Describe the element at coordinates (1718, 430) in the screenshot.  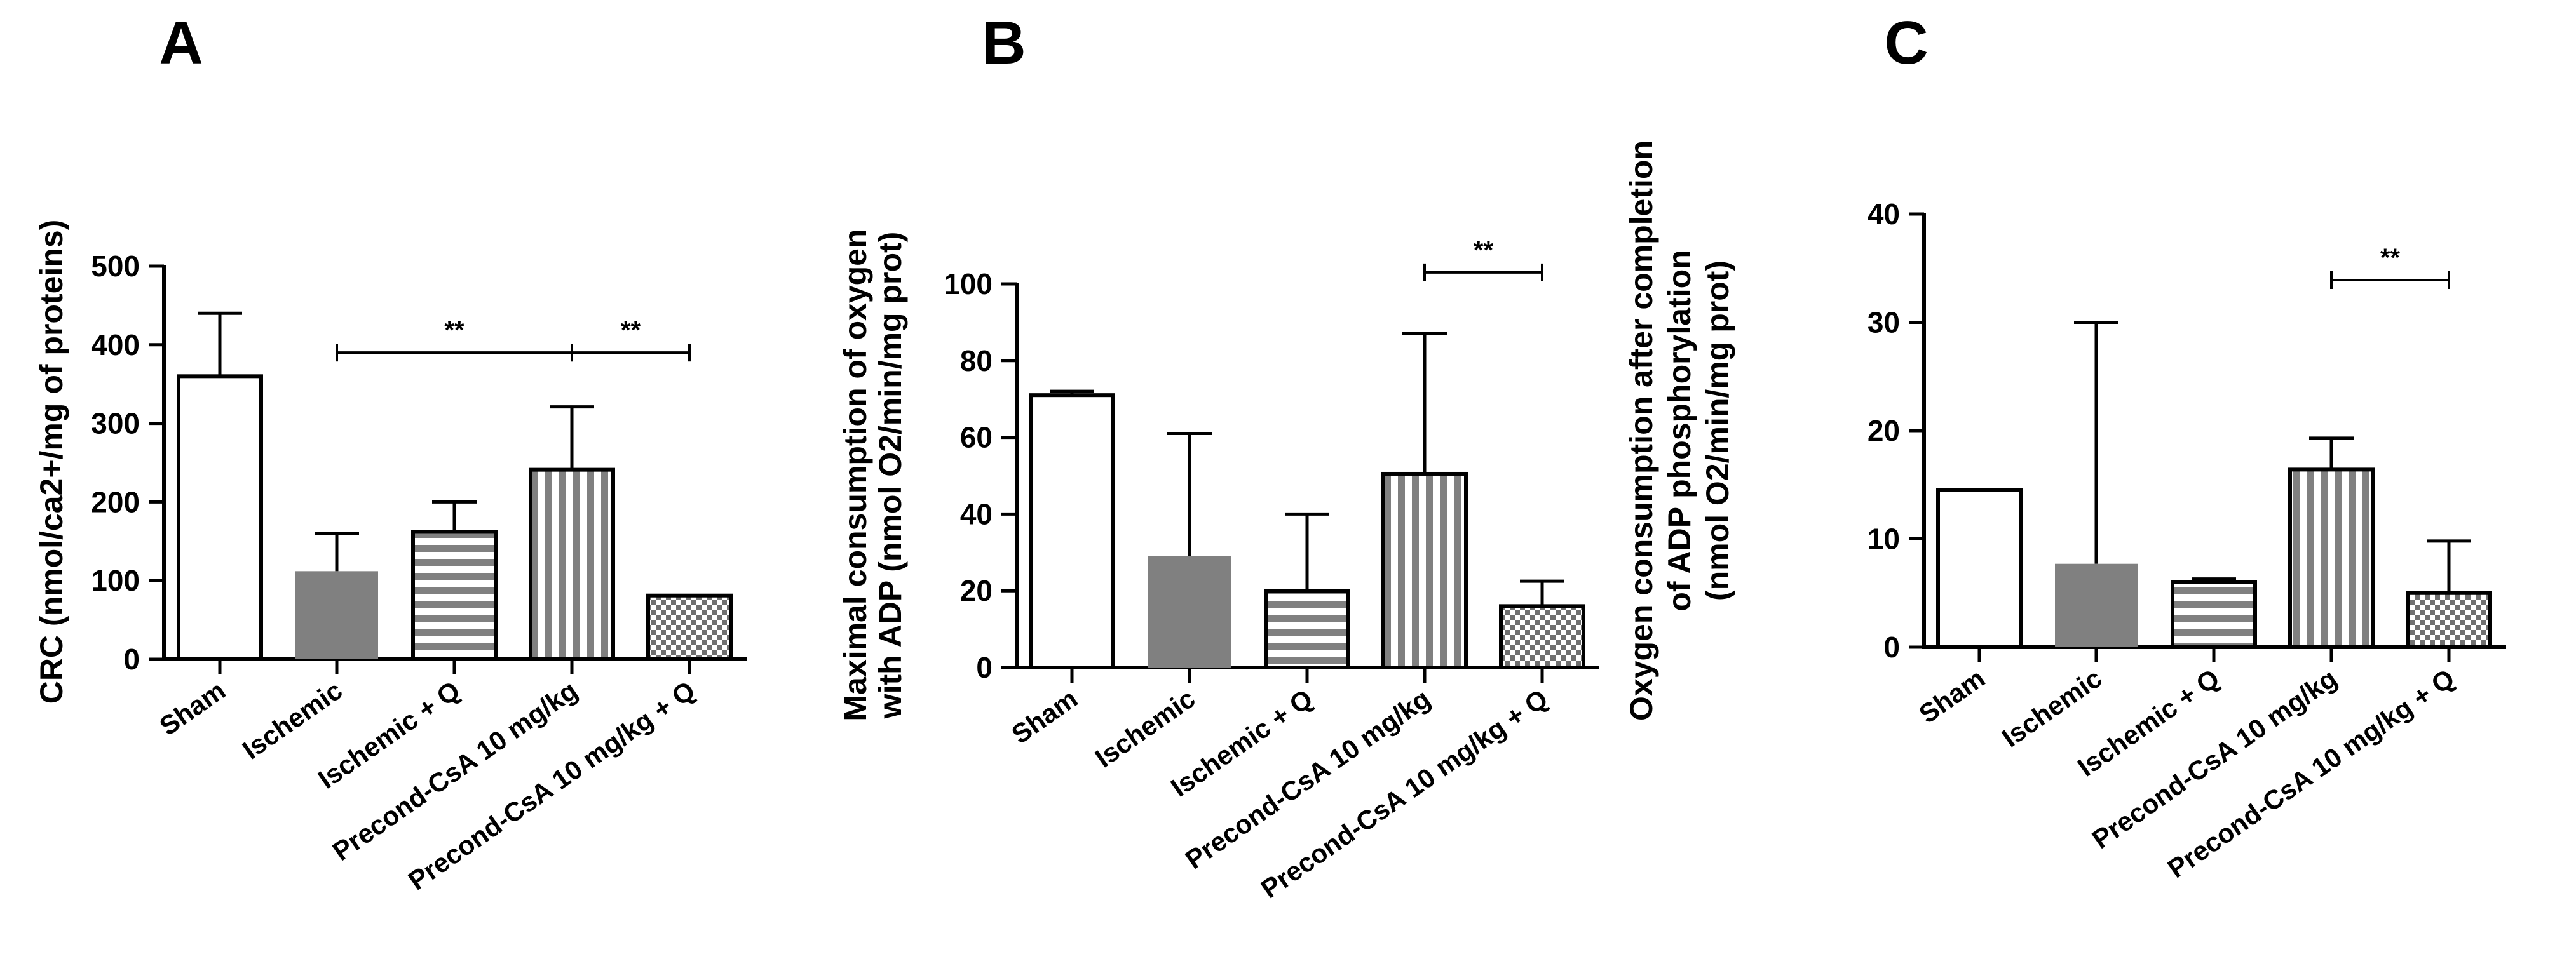
I see `y-axis-label: (nmol O2/min/mg prot)` at that location.